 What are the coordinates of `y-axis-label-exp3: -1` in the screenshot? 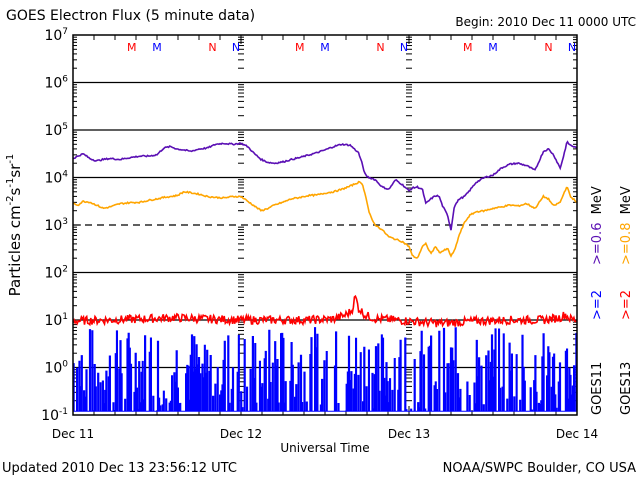 It's located at (10, 159).